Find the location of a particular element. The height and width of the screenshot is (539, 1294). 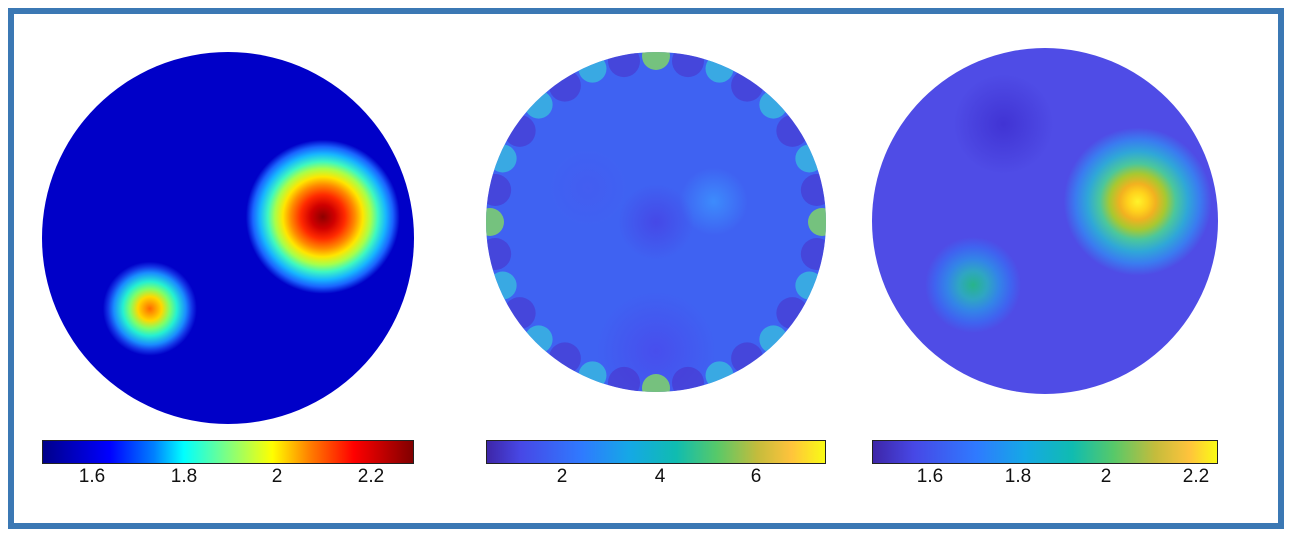

colorbar-1-tick: 2.2 is located at coordinates (371, 476).